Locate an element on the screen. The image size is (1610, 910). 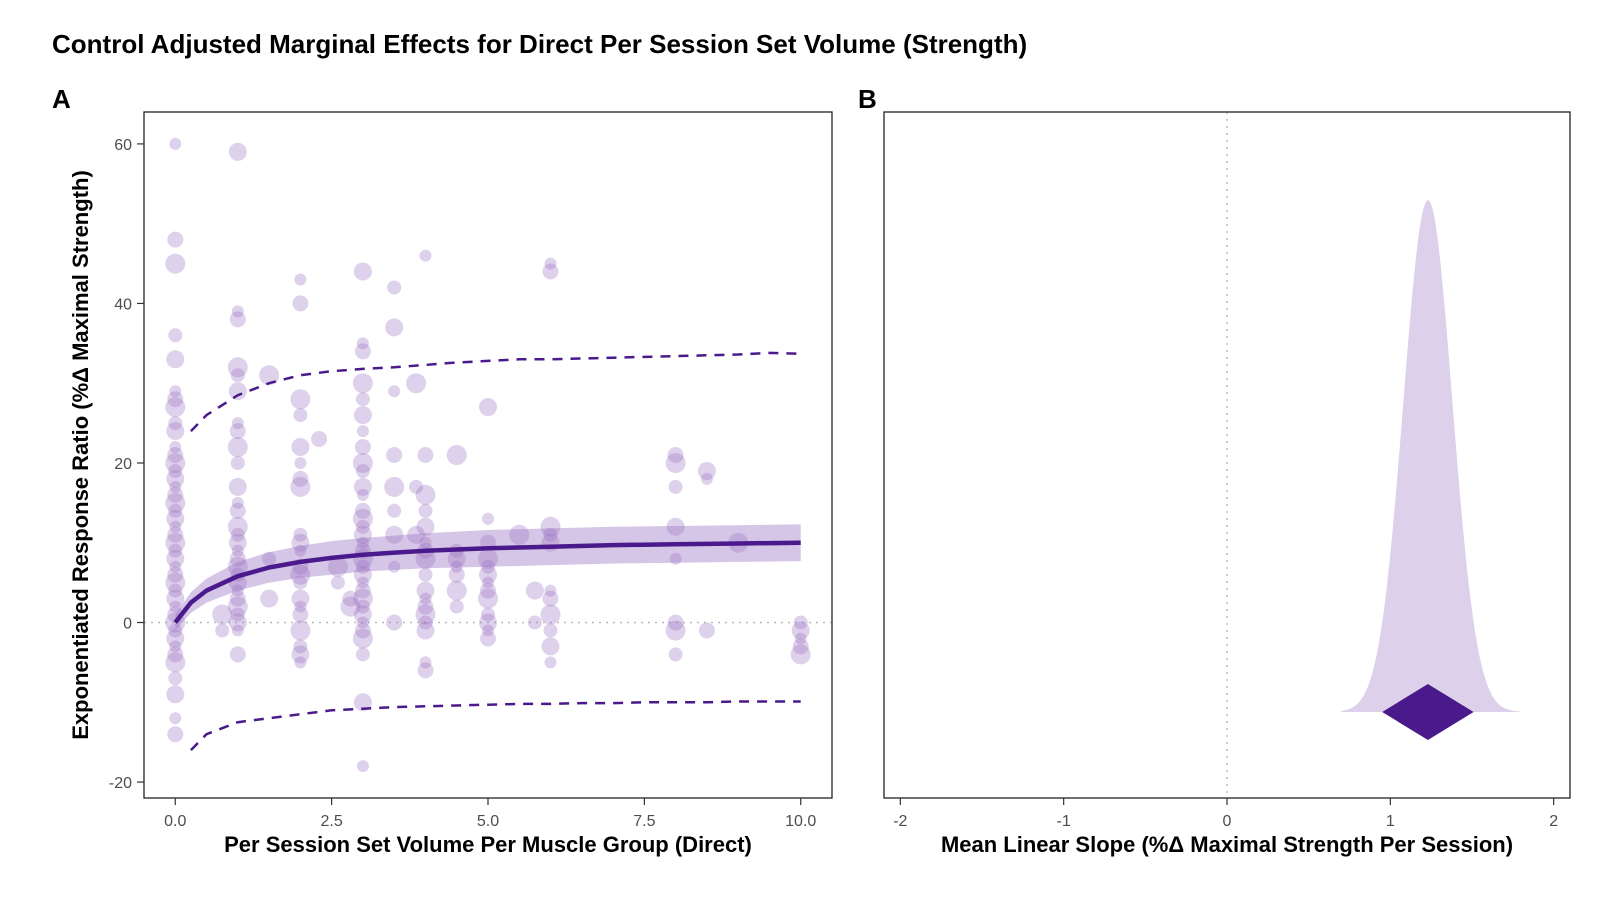
posterior-density-layer is located at coordinates (1431, 456).